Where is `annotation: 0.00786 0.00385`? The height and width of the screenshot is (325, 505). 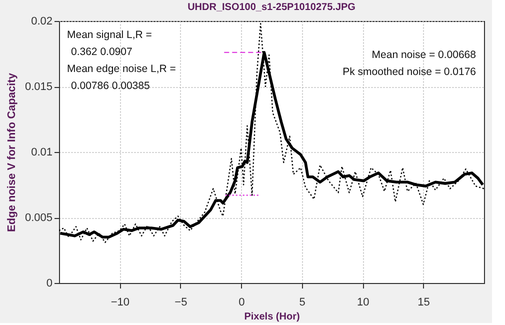 annotation: 0.00786 0.00385 is located at coordinates (110, 86).